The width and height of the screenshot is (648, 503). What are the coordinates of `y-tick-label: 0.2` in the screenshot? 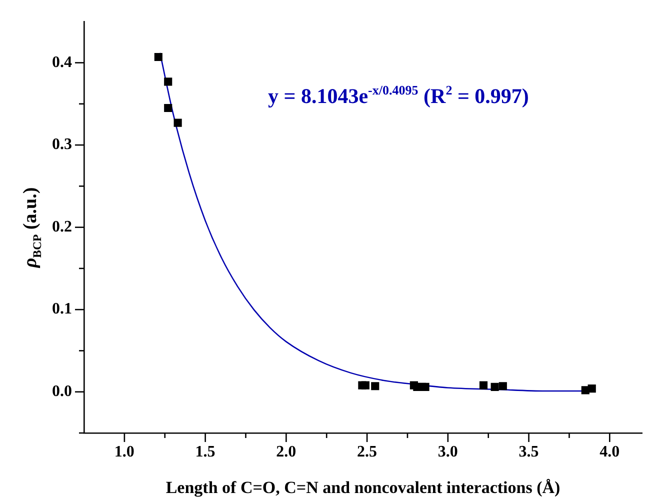 It's located at (62, 227).